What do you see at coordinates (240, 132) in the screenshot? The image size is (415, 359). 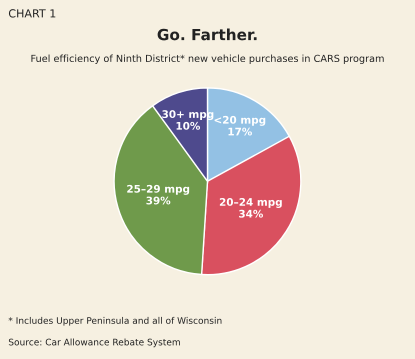 I see `data-label: 17%` at bounding box center [240, 132].